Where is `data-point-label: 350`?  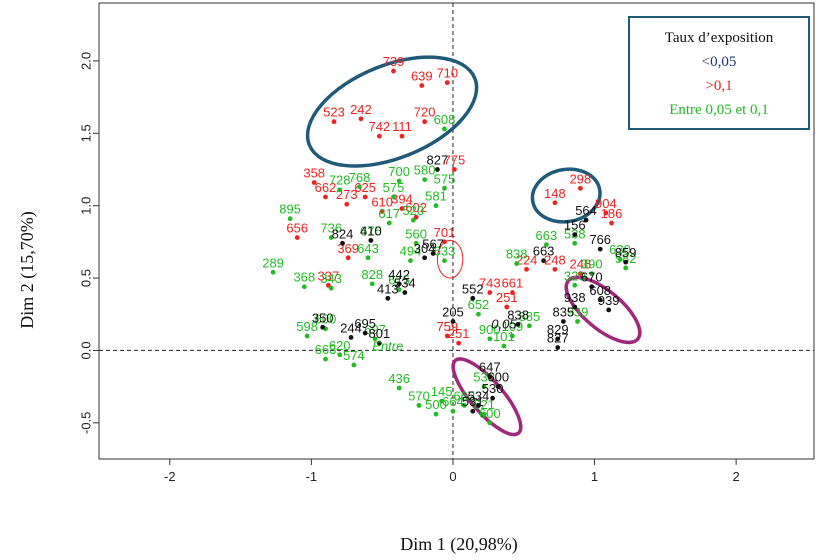 data-point-label: 350 is located at coordinates (323, 317).